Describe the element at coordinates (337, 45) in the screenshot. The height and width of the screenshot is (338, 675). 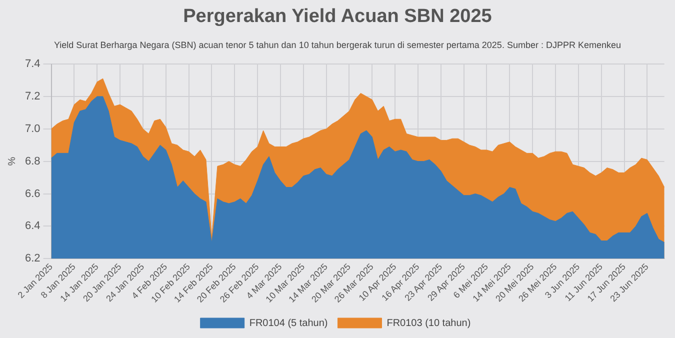
I see `chart-subtitle: Yield Surat Berharga Negara (SBN) acuan tenor 5 tahun dan 10 tahun bergerak turun di semester pertama 2025. Sumber : DJPPR Kemenkeu` at that location.